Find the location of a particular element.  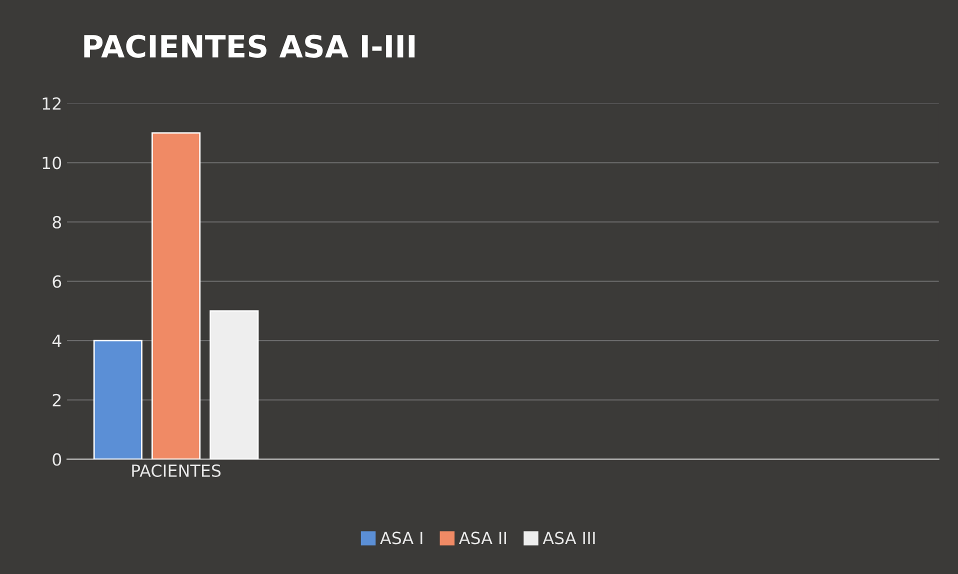

x-tick-label: PACIENTES is located at coordinates (176, 470).